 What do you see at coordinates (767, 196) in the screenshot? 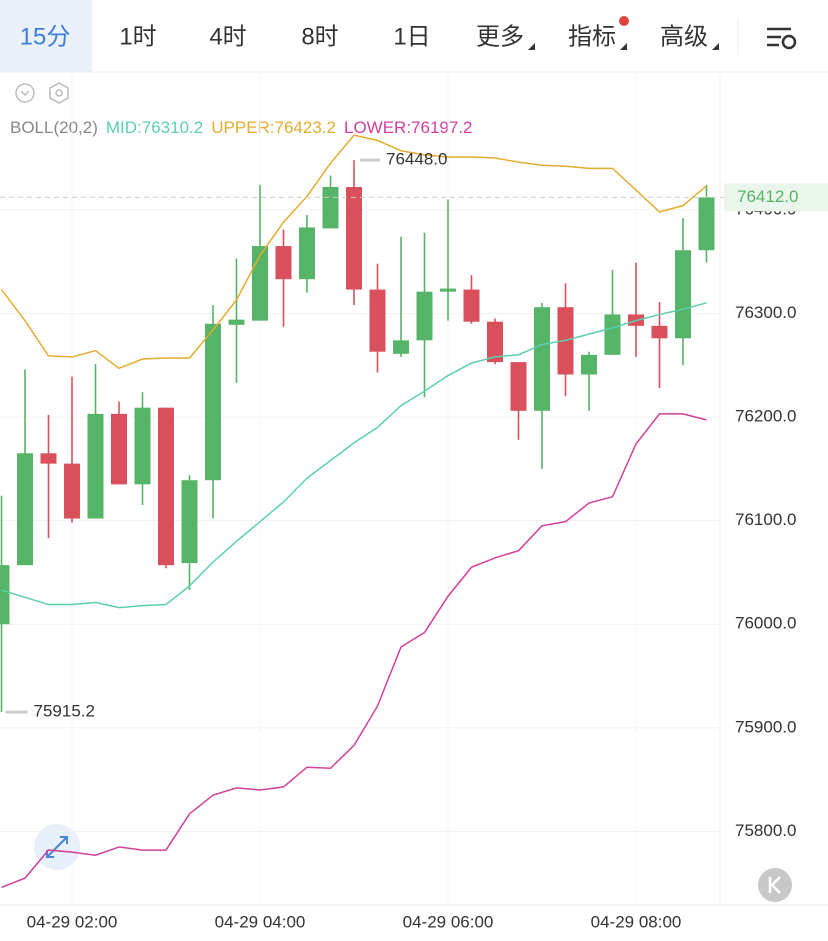
I see `last-price-label: 76412.0` at bounding box center [767, 196].